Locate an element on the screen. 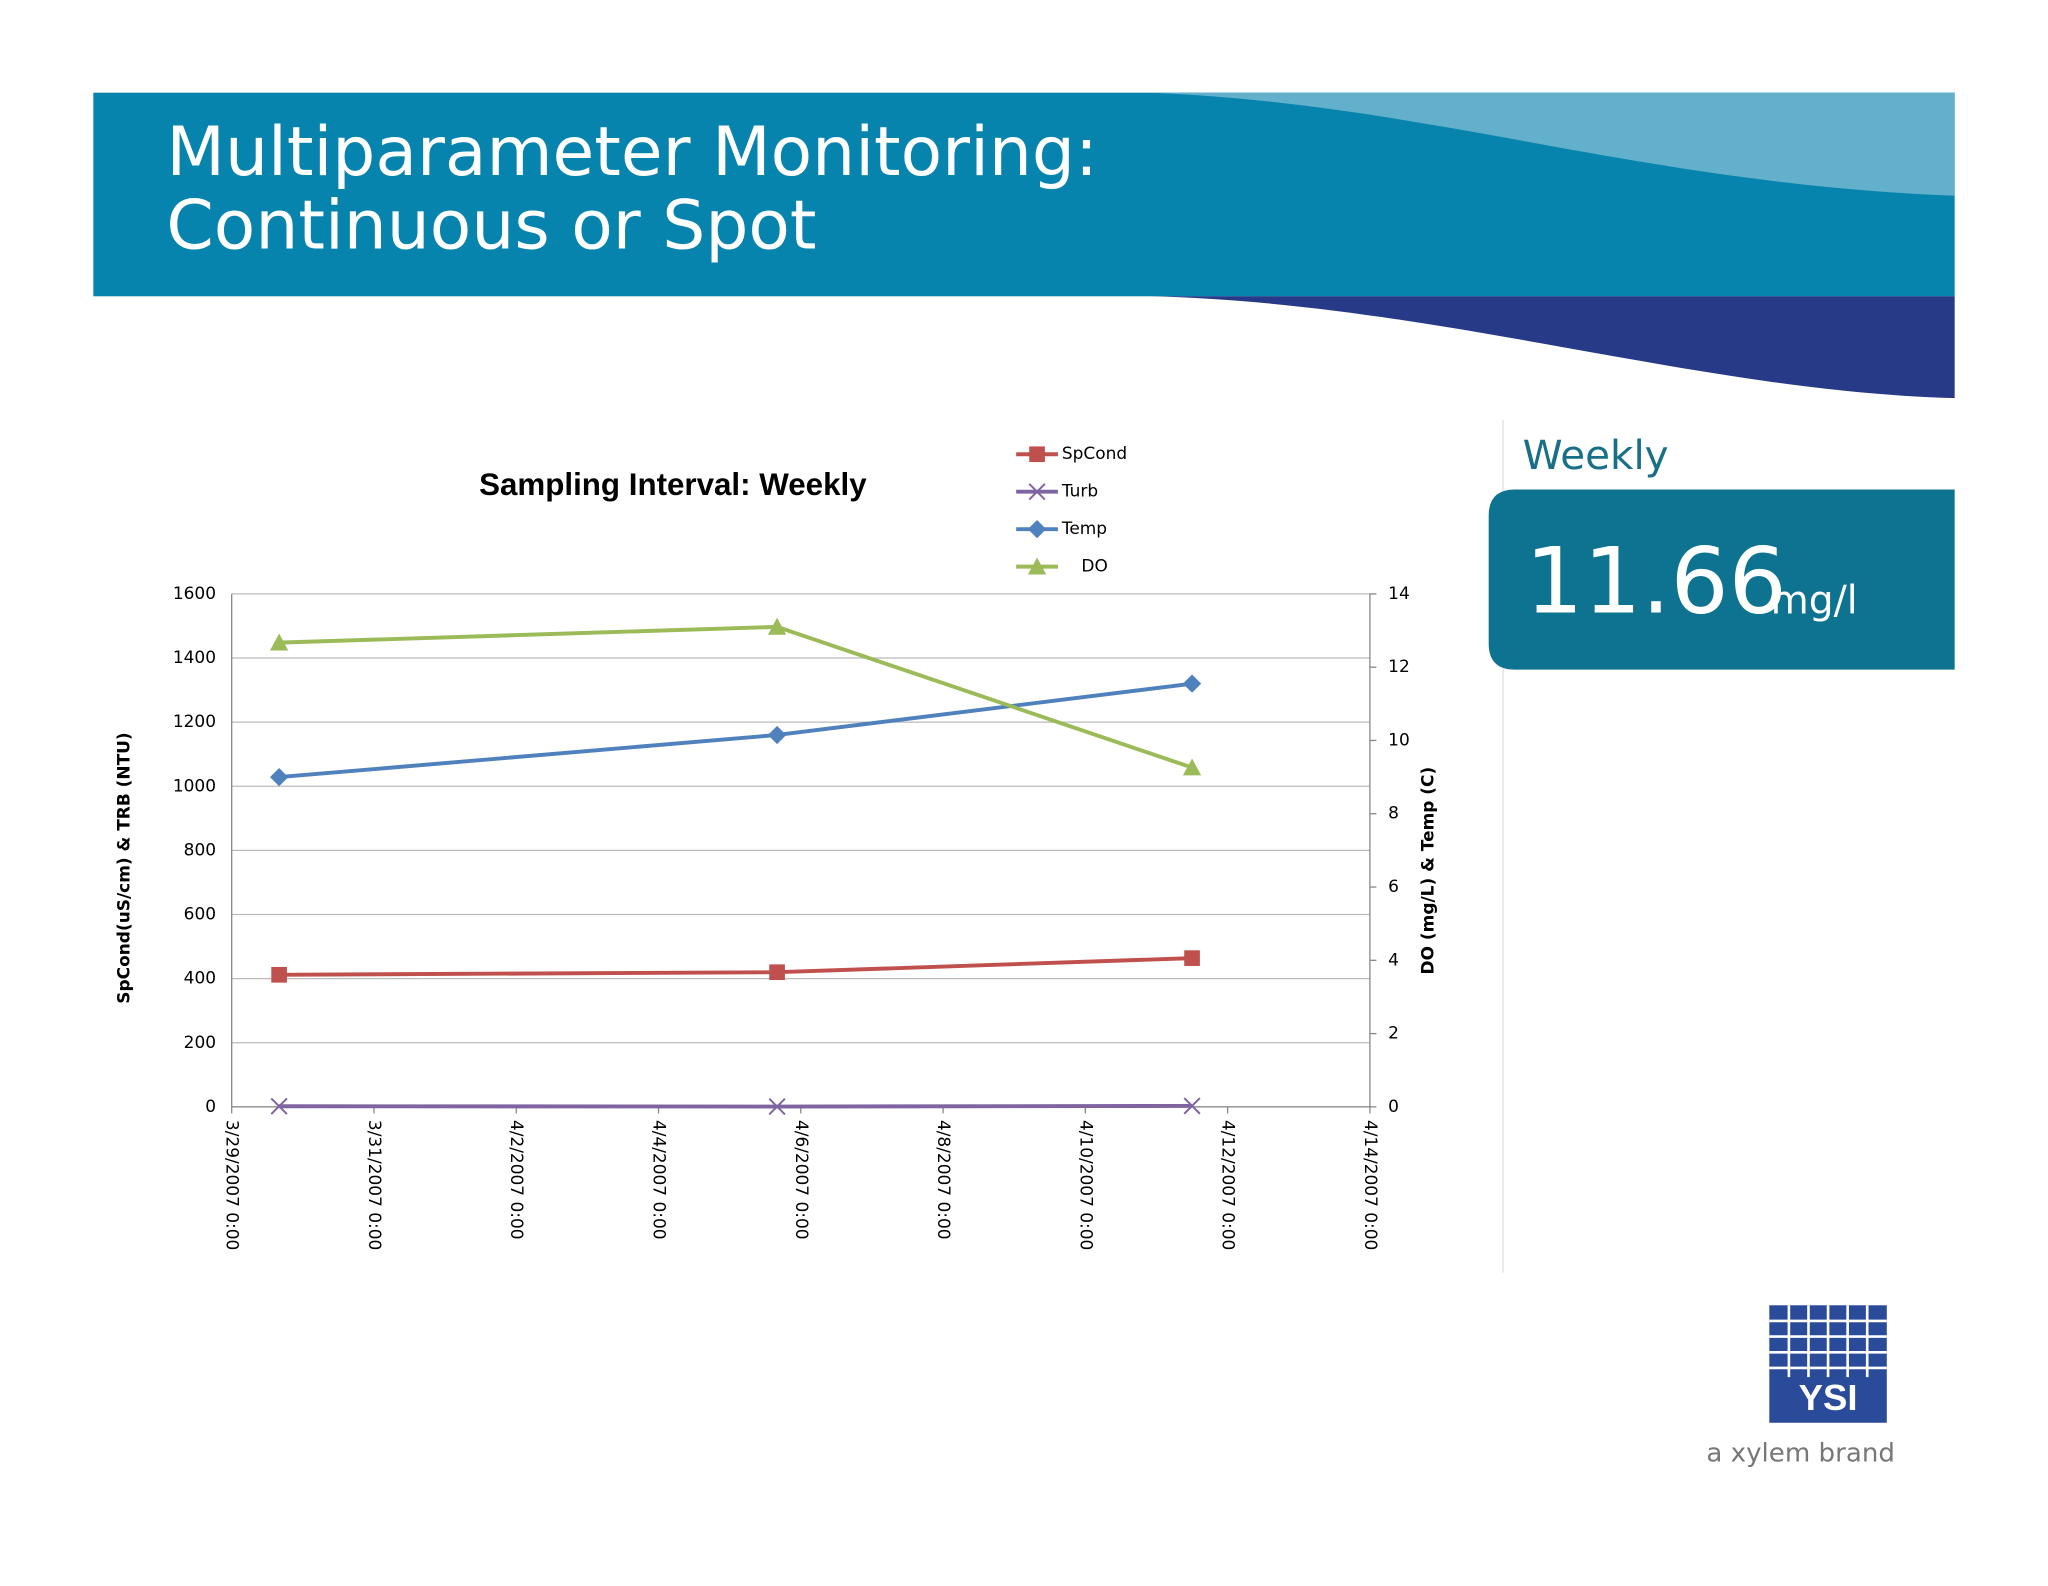  x-tick-label: 4/6/2007 0:00 is located at coordinates (802, 1180).